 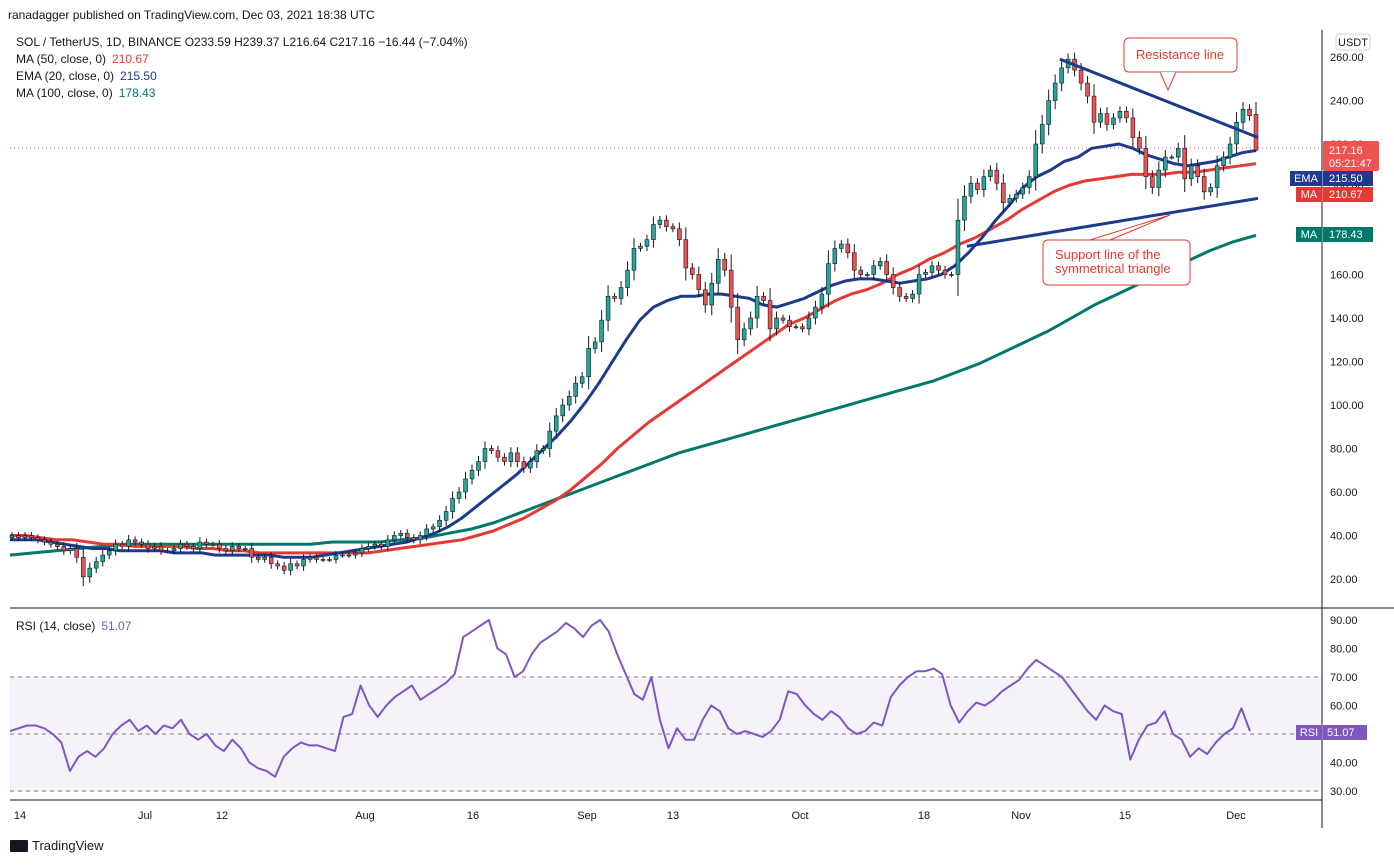 I want to click on ma50-legend: MA (50, close, 0) 210.67, so click(x=82, y=59).